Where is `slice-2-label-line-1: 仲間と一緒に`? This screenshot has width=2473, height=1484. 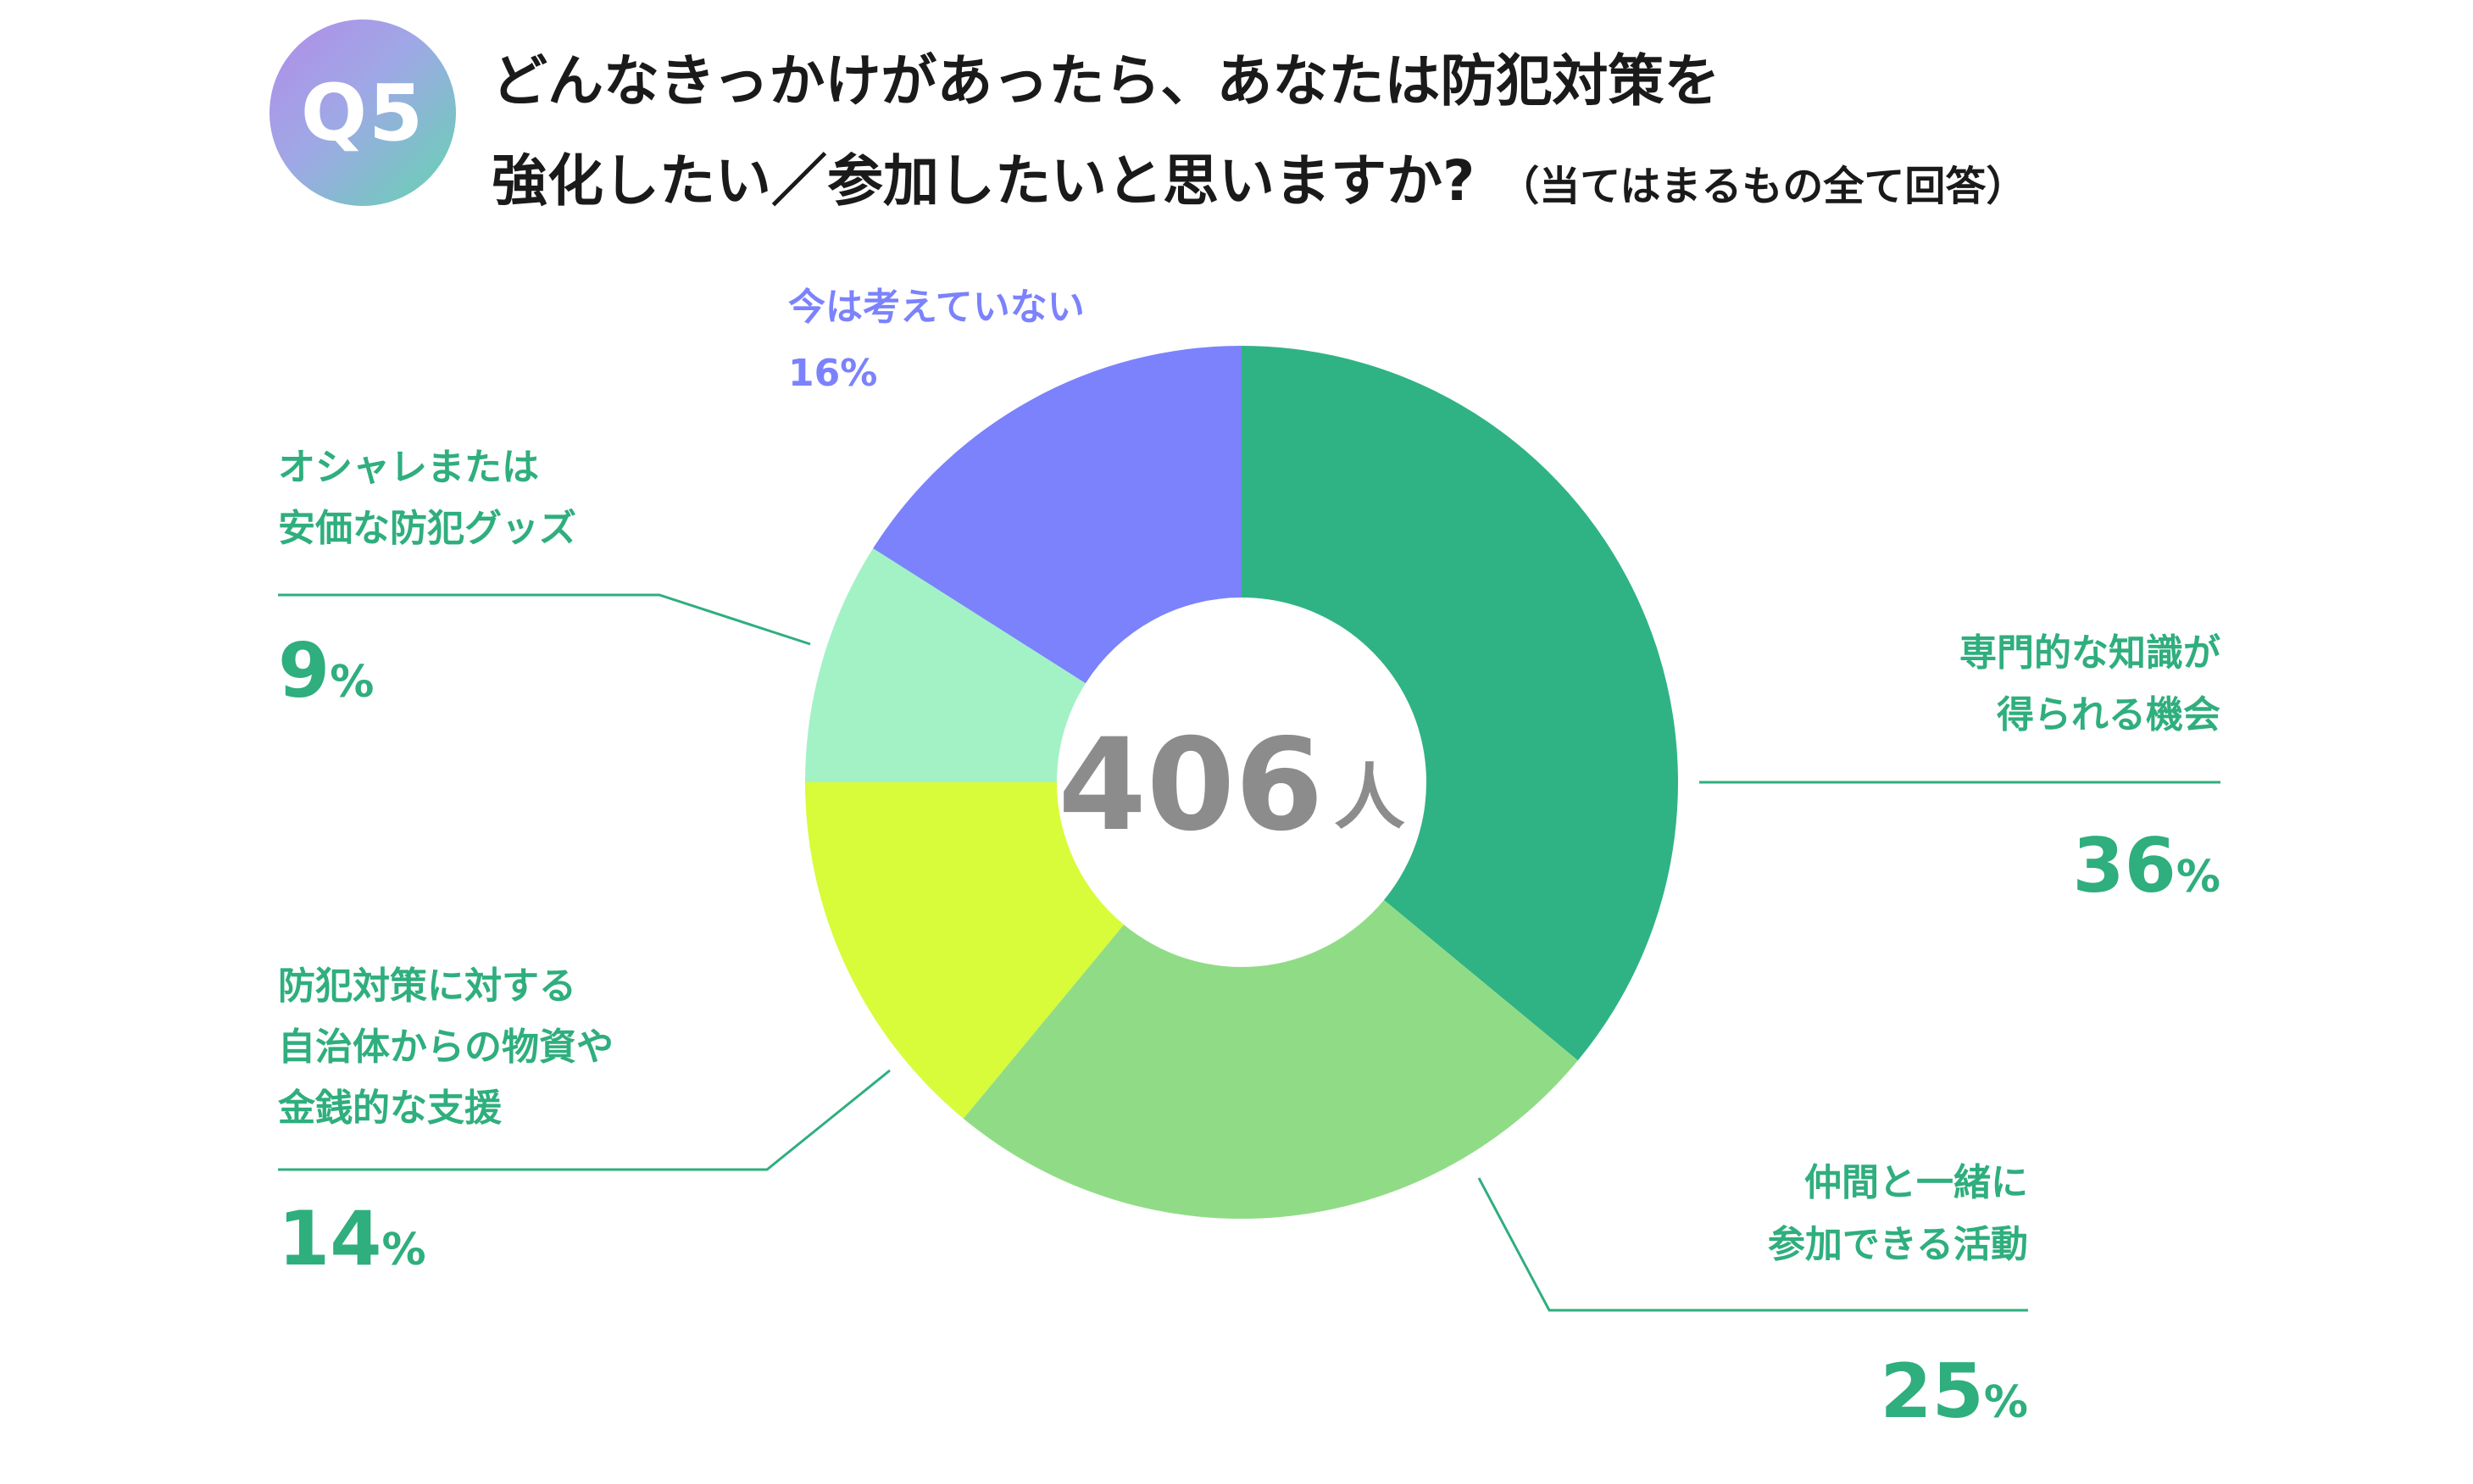
slice-2-label-line-1: 仲間と一緒に is located at coordinates (1916, 1183).